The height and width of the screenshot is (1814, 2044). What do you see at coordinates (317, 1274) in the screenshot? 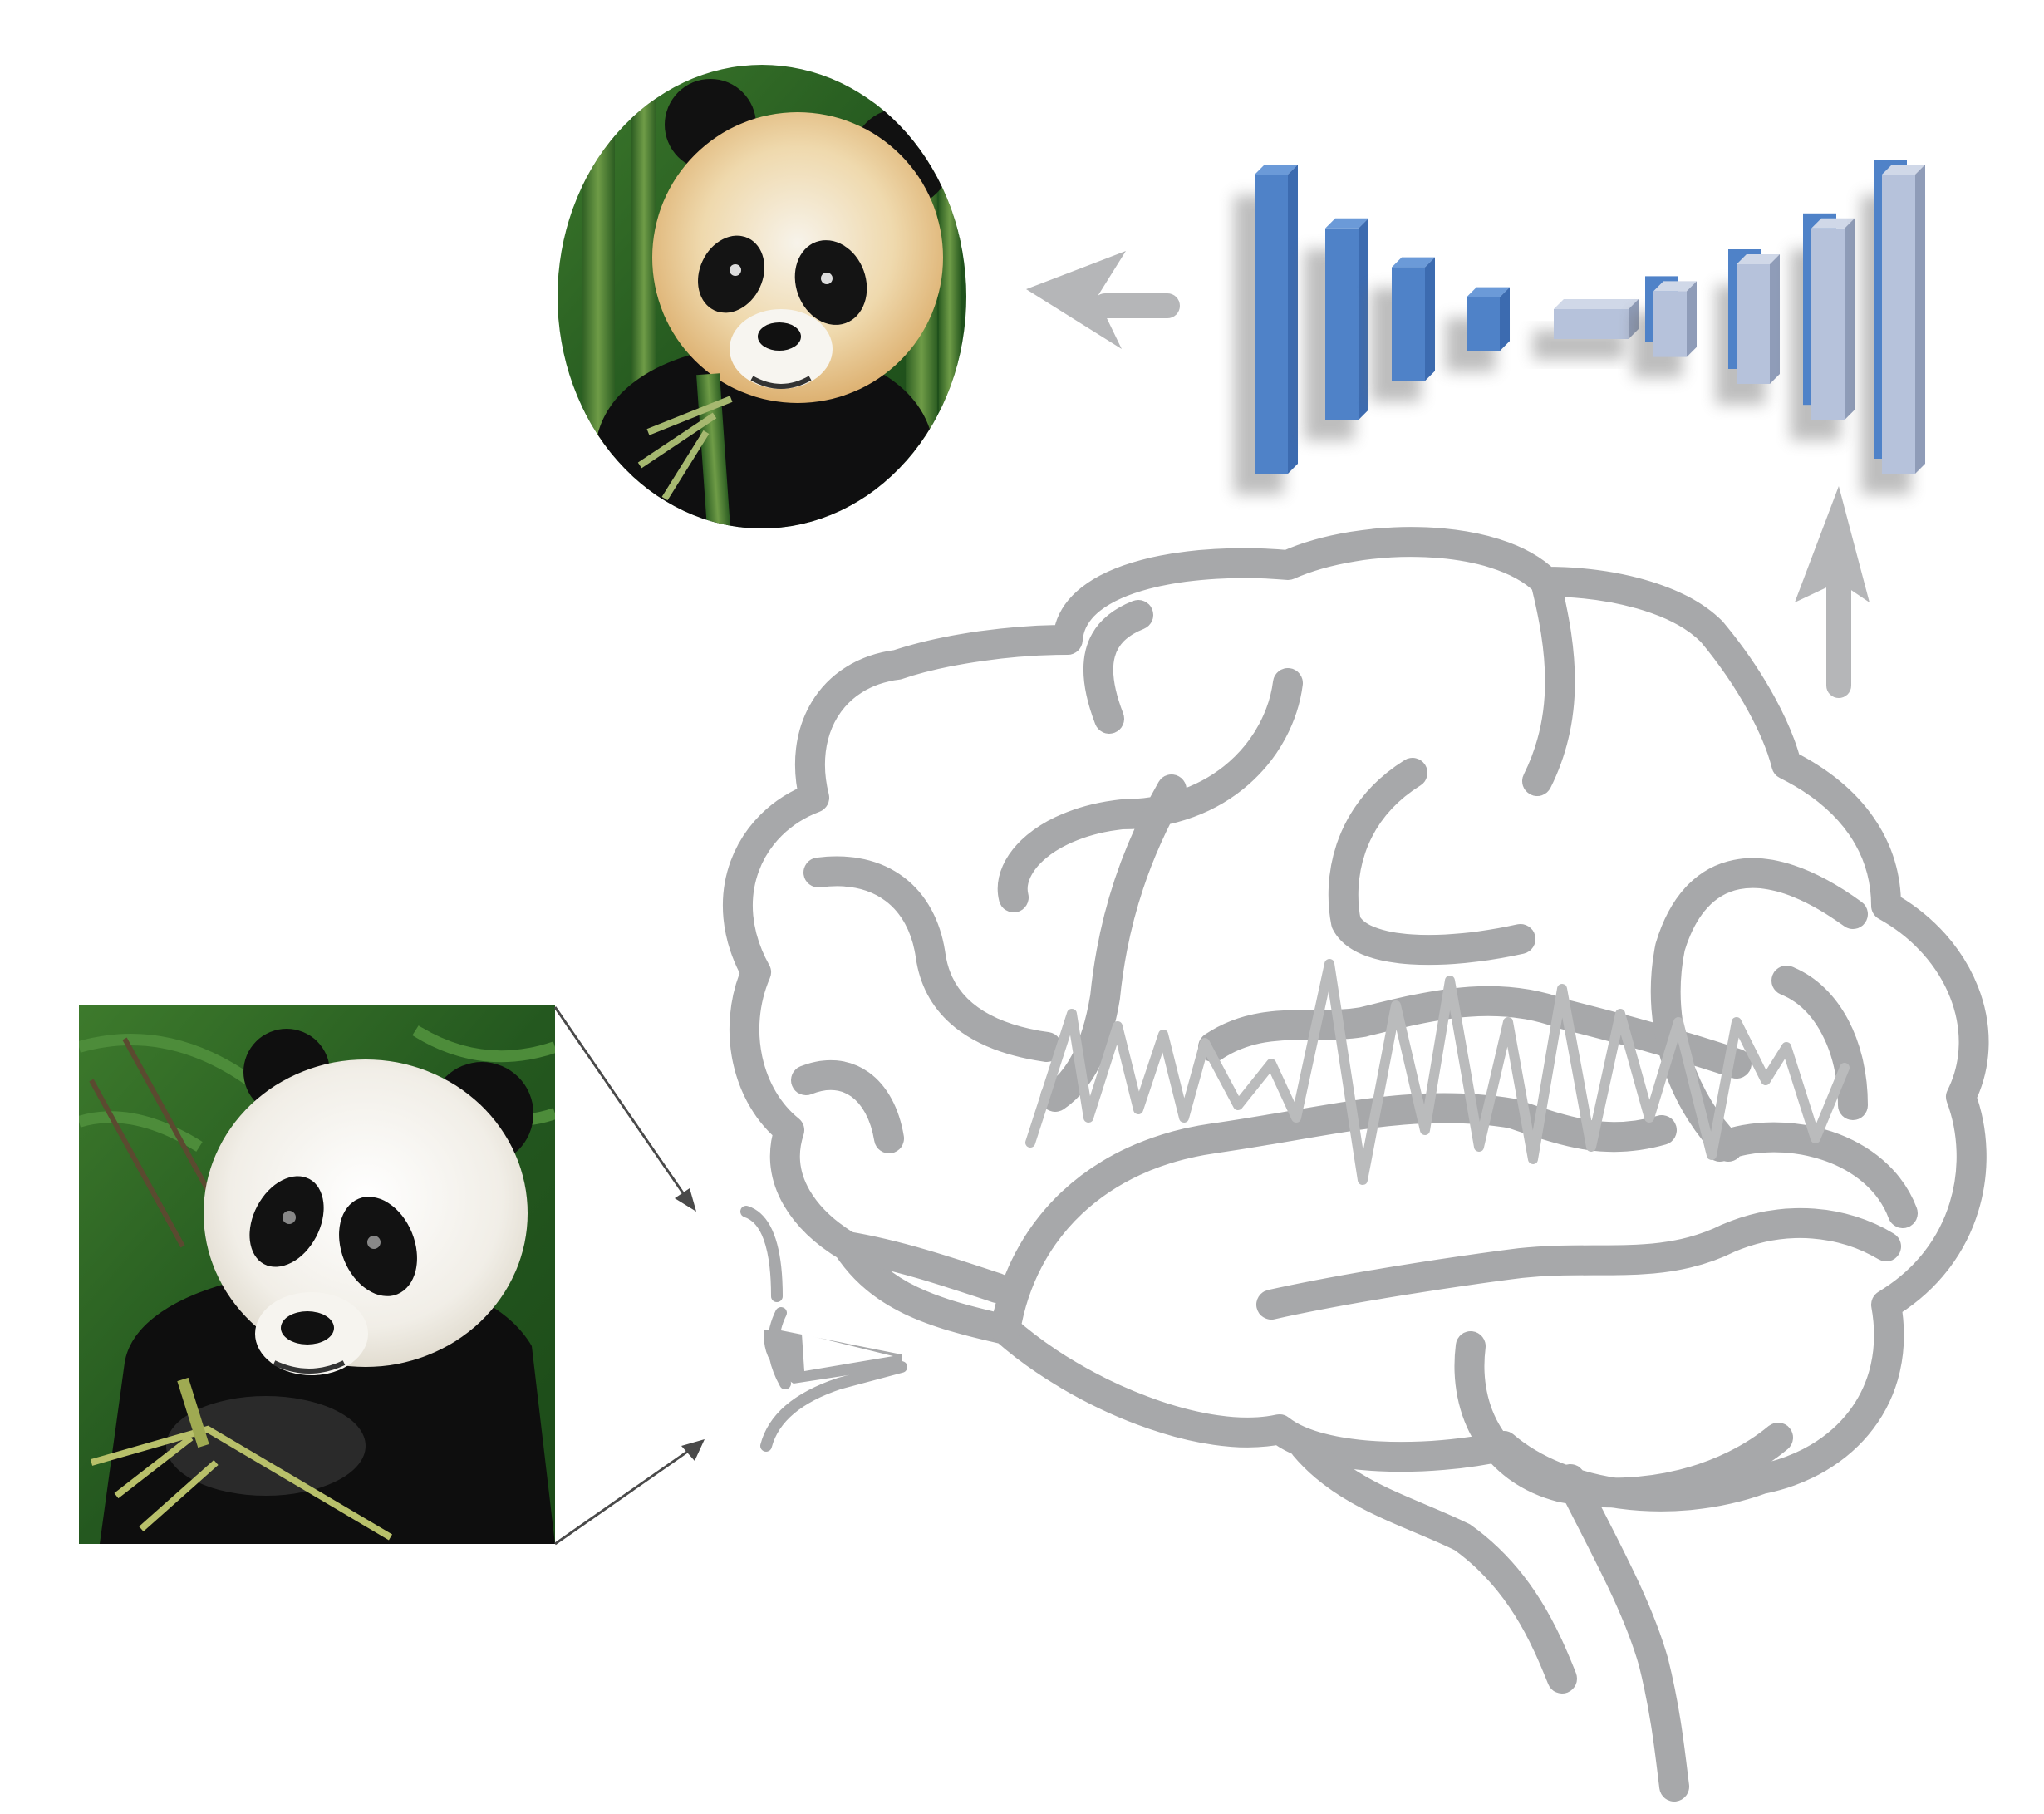
I see `panda-stimulus-image` at bounding box center [317, 1274].